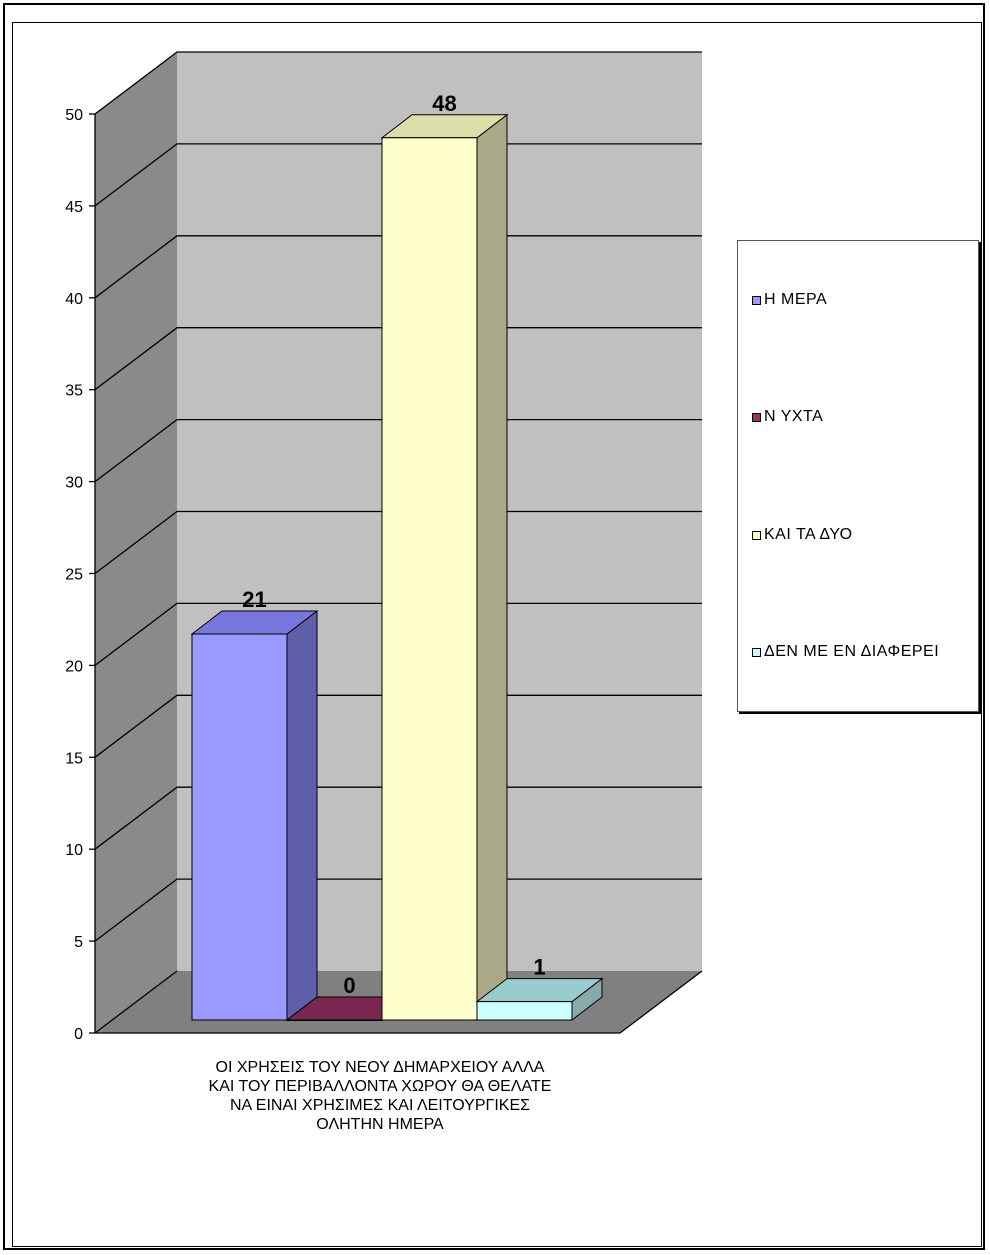  What do you see at coordinates (74, 575) in the screenshot?
I see `y-tick-label-25: 25` at bounding box center [74, 575].